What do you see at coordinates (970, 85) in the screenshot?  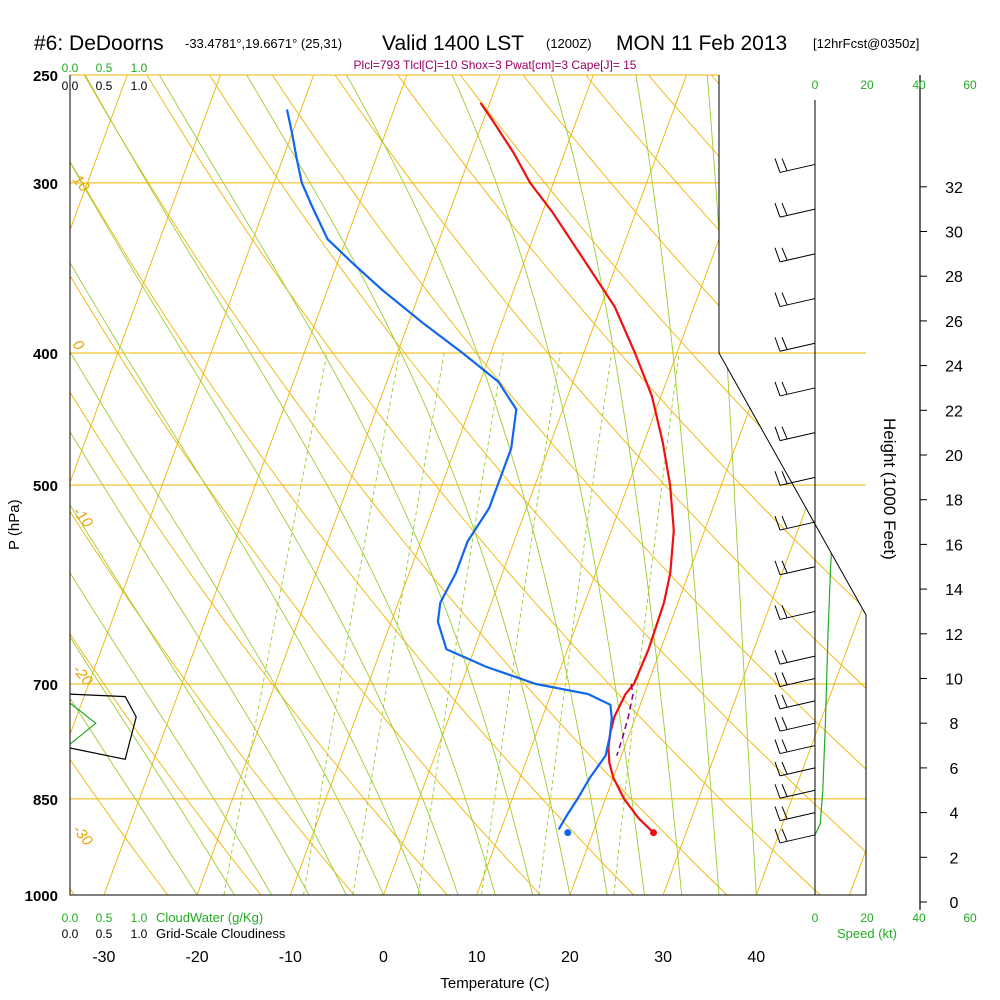 I see `speed-tick-label: 60` at bounding box center [970, 85].